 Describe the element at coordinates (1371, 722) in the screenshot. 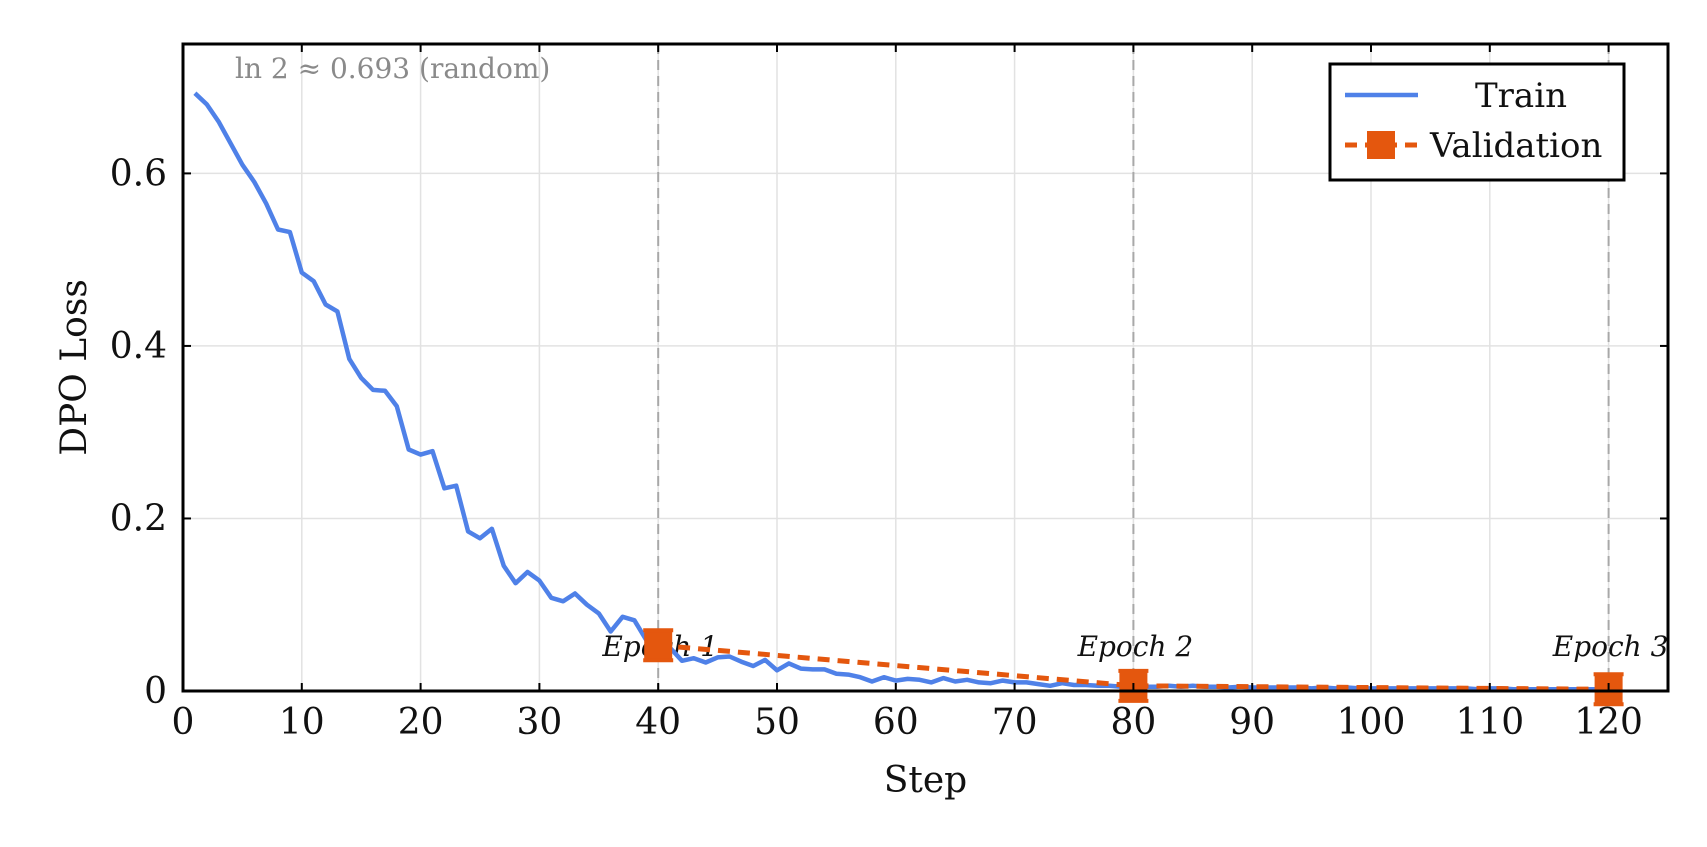

I see `x-tick-label-10: 100` at that location.